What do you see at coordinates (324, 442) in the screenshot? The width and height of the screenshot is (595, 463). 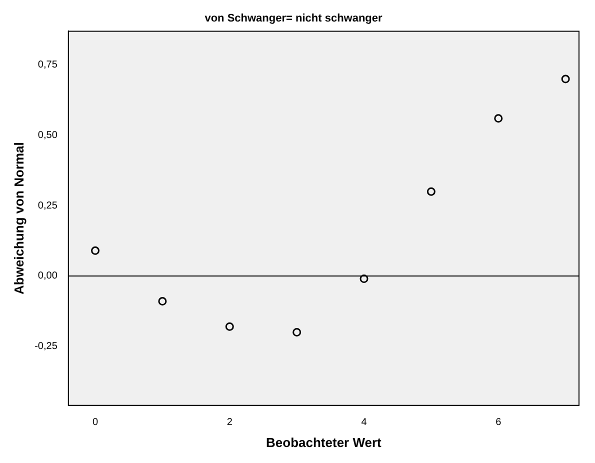 I see `x-axis-title: Beobachteter Wert` at bounding box center [324, 442].